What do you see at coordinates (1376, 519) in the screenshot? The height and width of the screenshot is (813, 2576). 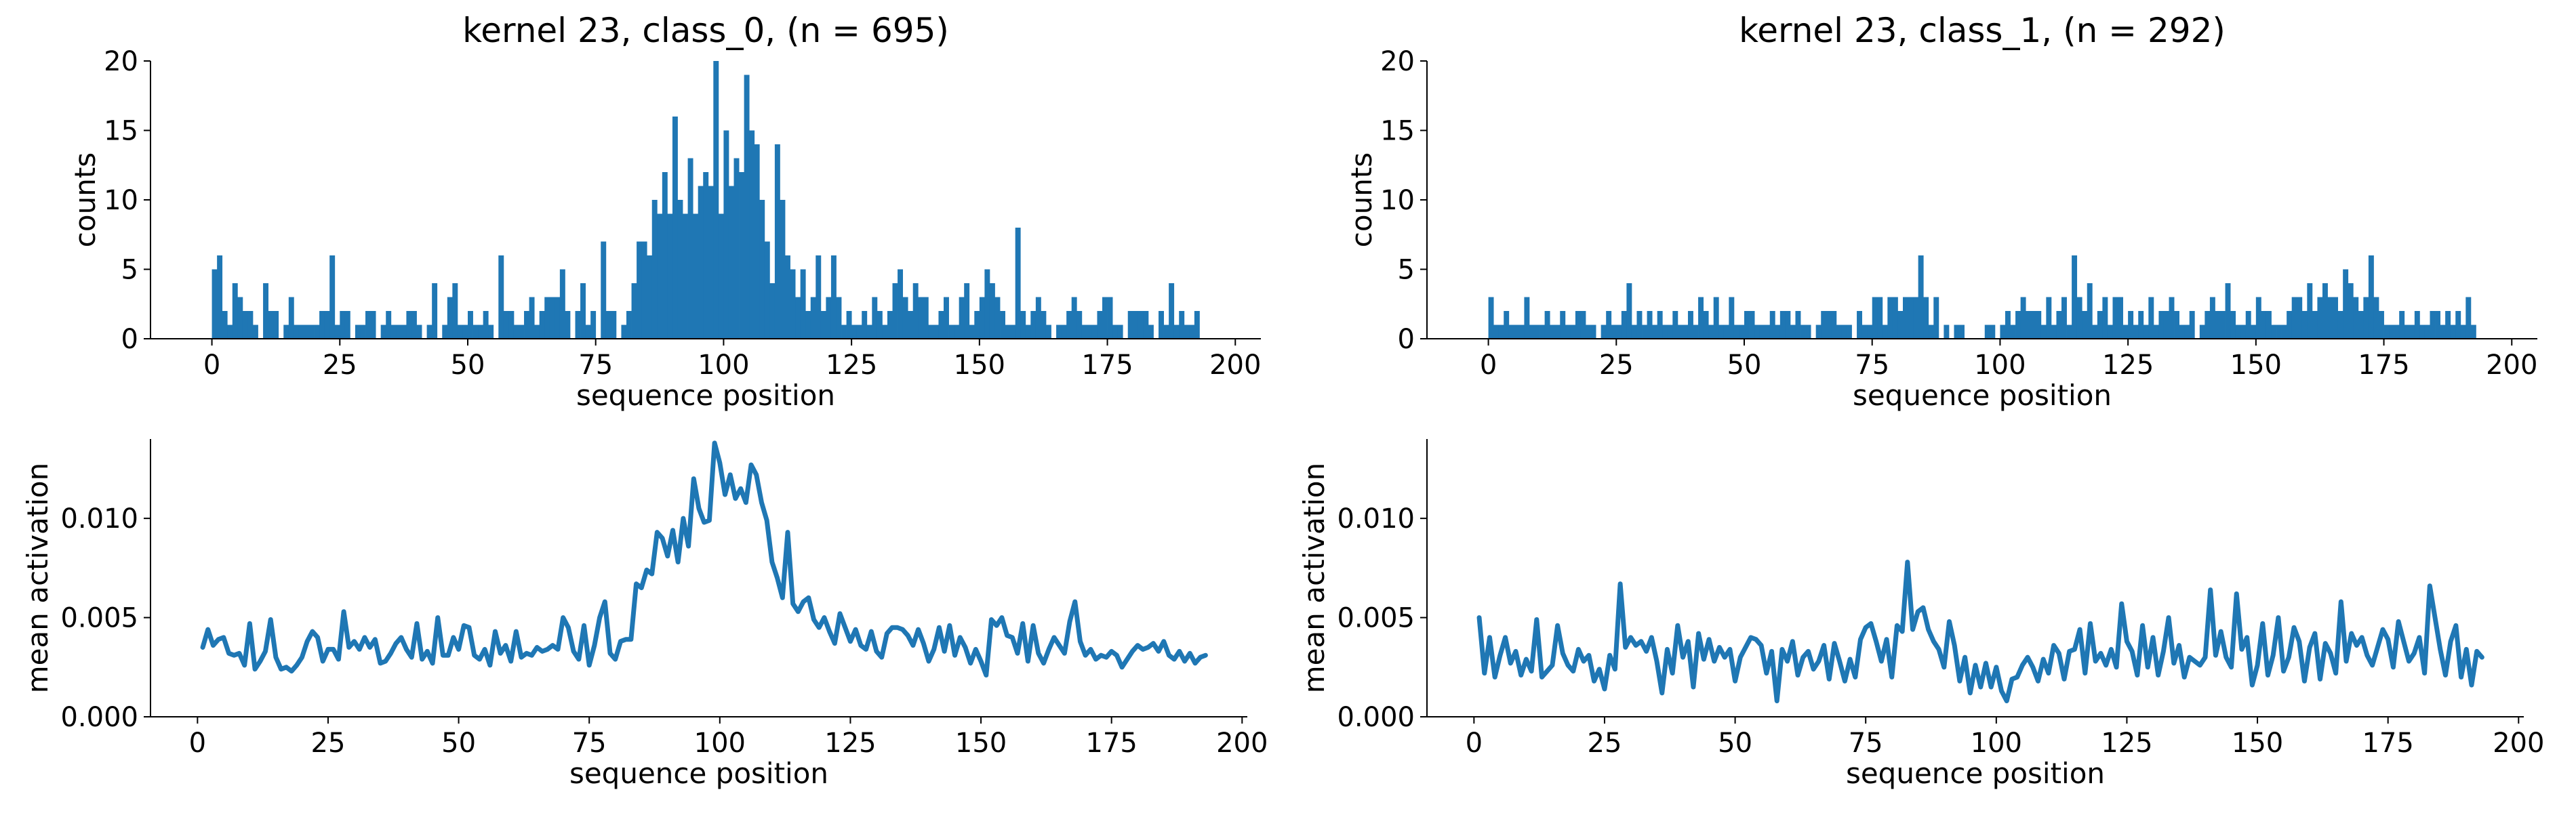 I see `y-tick-label: 0.010` at bounding box center [1376, 519].